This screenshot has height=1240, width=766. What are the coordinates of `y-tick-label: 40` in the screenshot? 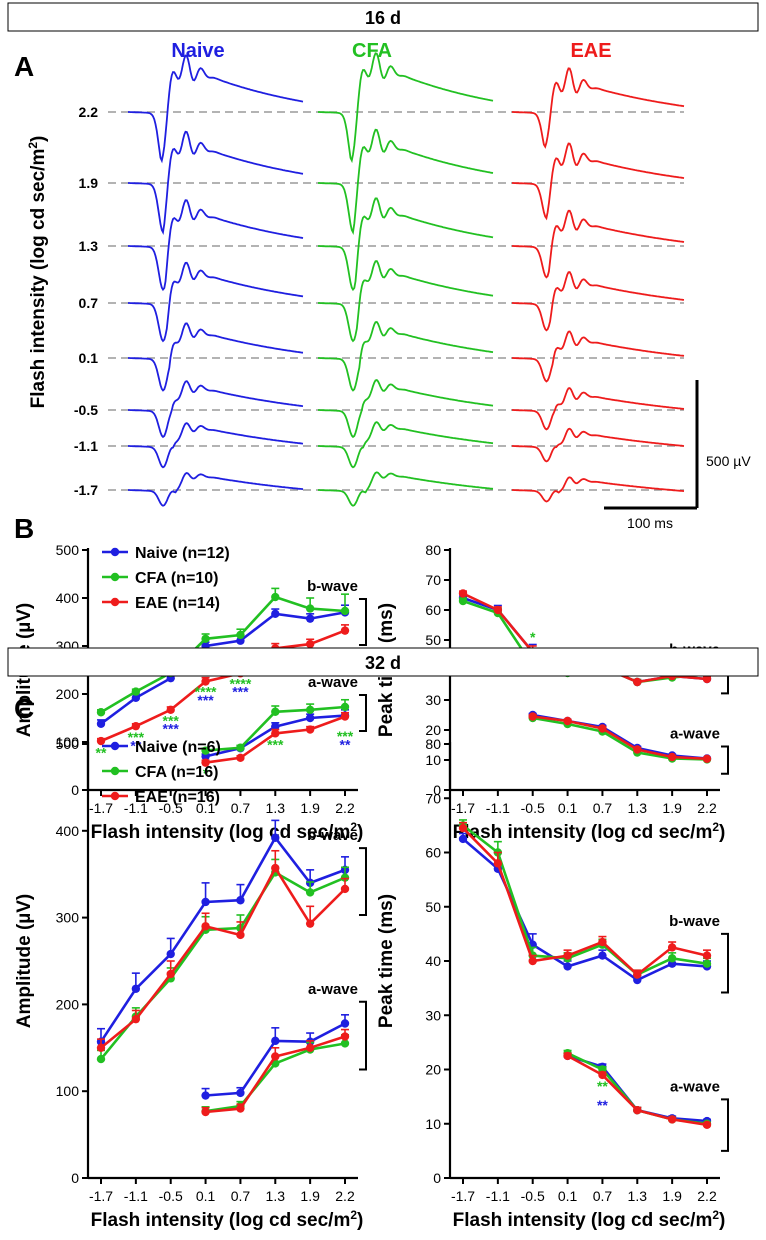 It's located at (433, 961).